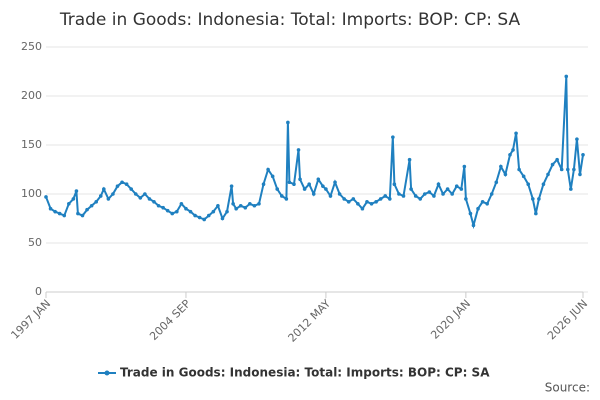 This screenshot has height=400, width=600. I want to click on x-tick-label: 2012 MAY, so click(310, 321).